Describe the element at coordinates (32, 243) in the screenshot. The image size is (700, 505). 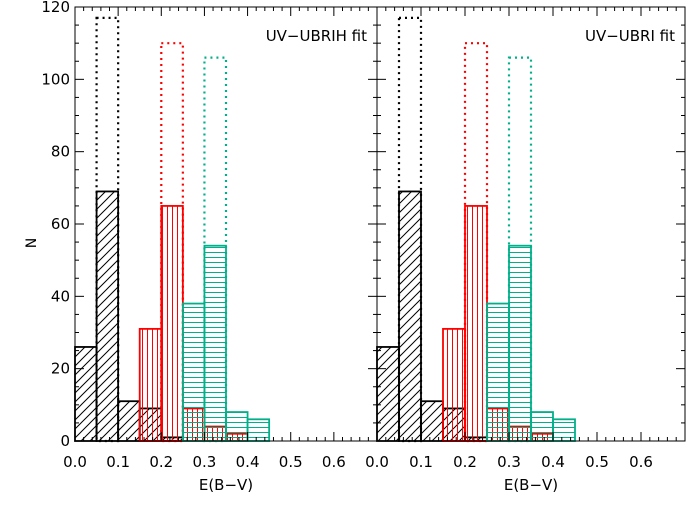
I see `y-axis-label: N` at that location.